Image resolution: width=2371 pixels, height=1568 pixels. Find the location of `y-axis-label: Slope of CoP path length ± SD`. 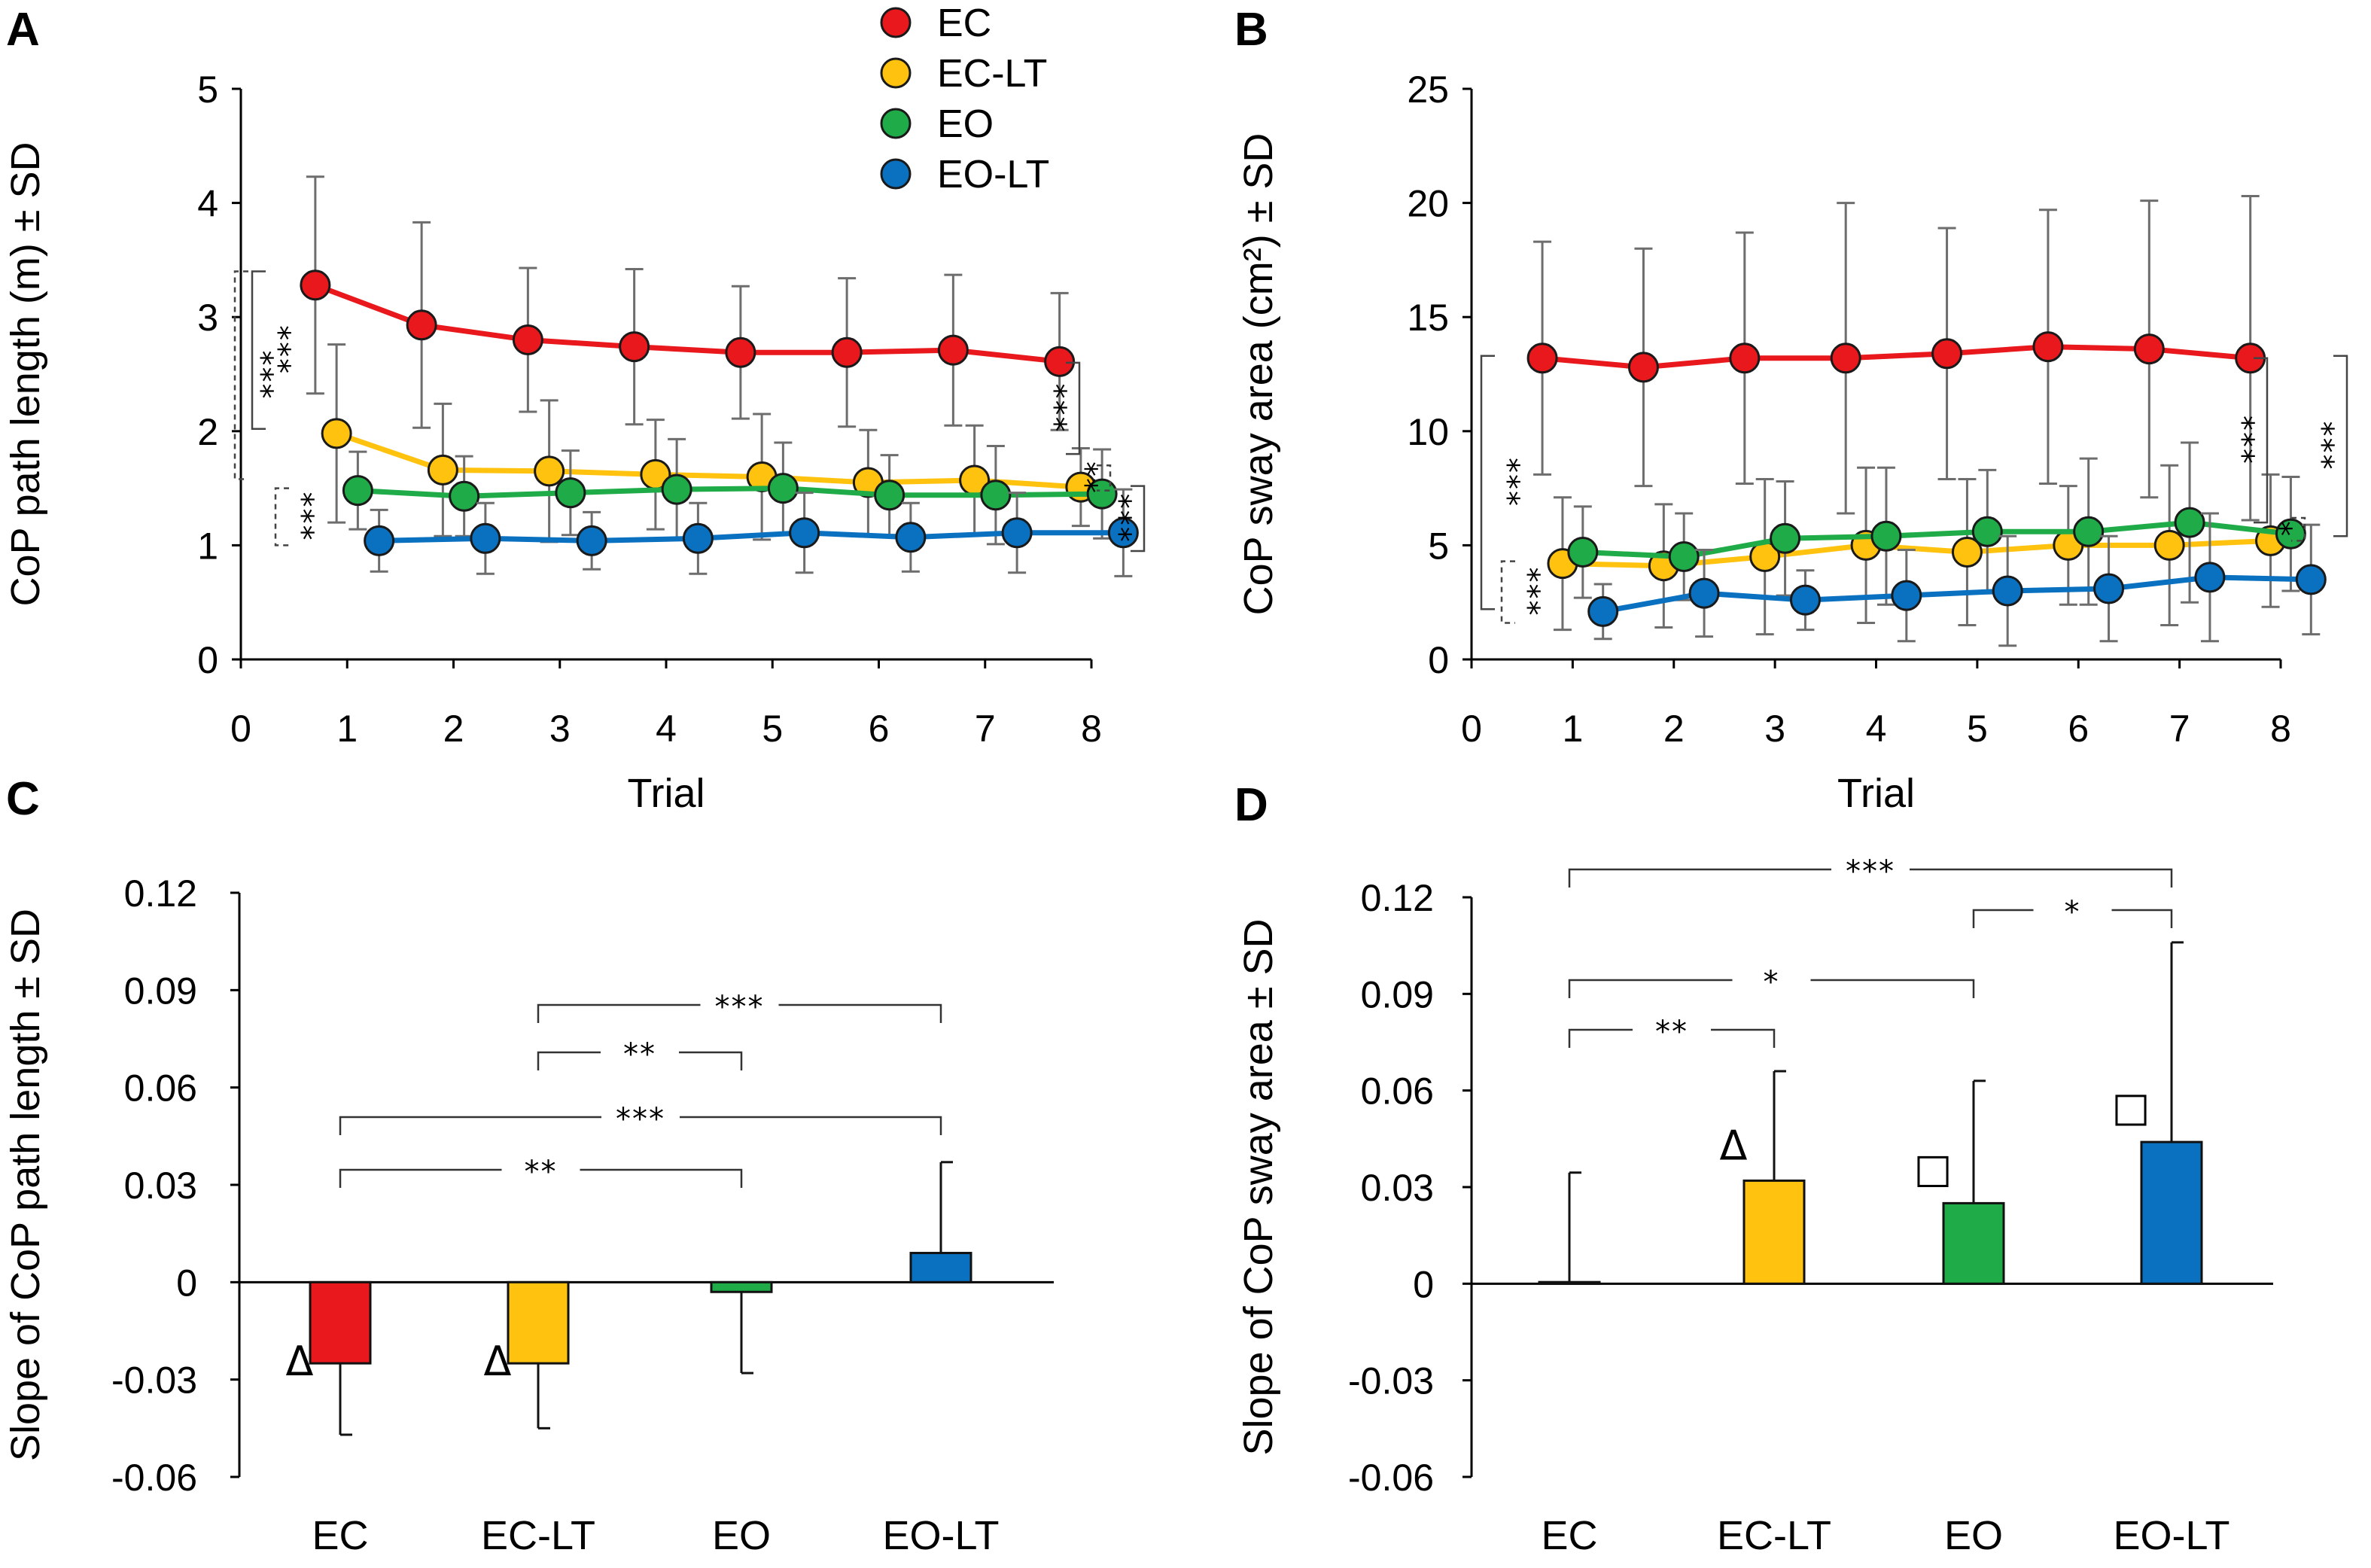

y-axis-label: Slope of CoP path length ± SD is located at coordinates (25, 1185).